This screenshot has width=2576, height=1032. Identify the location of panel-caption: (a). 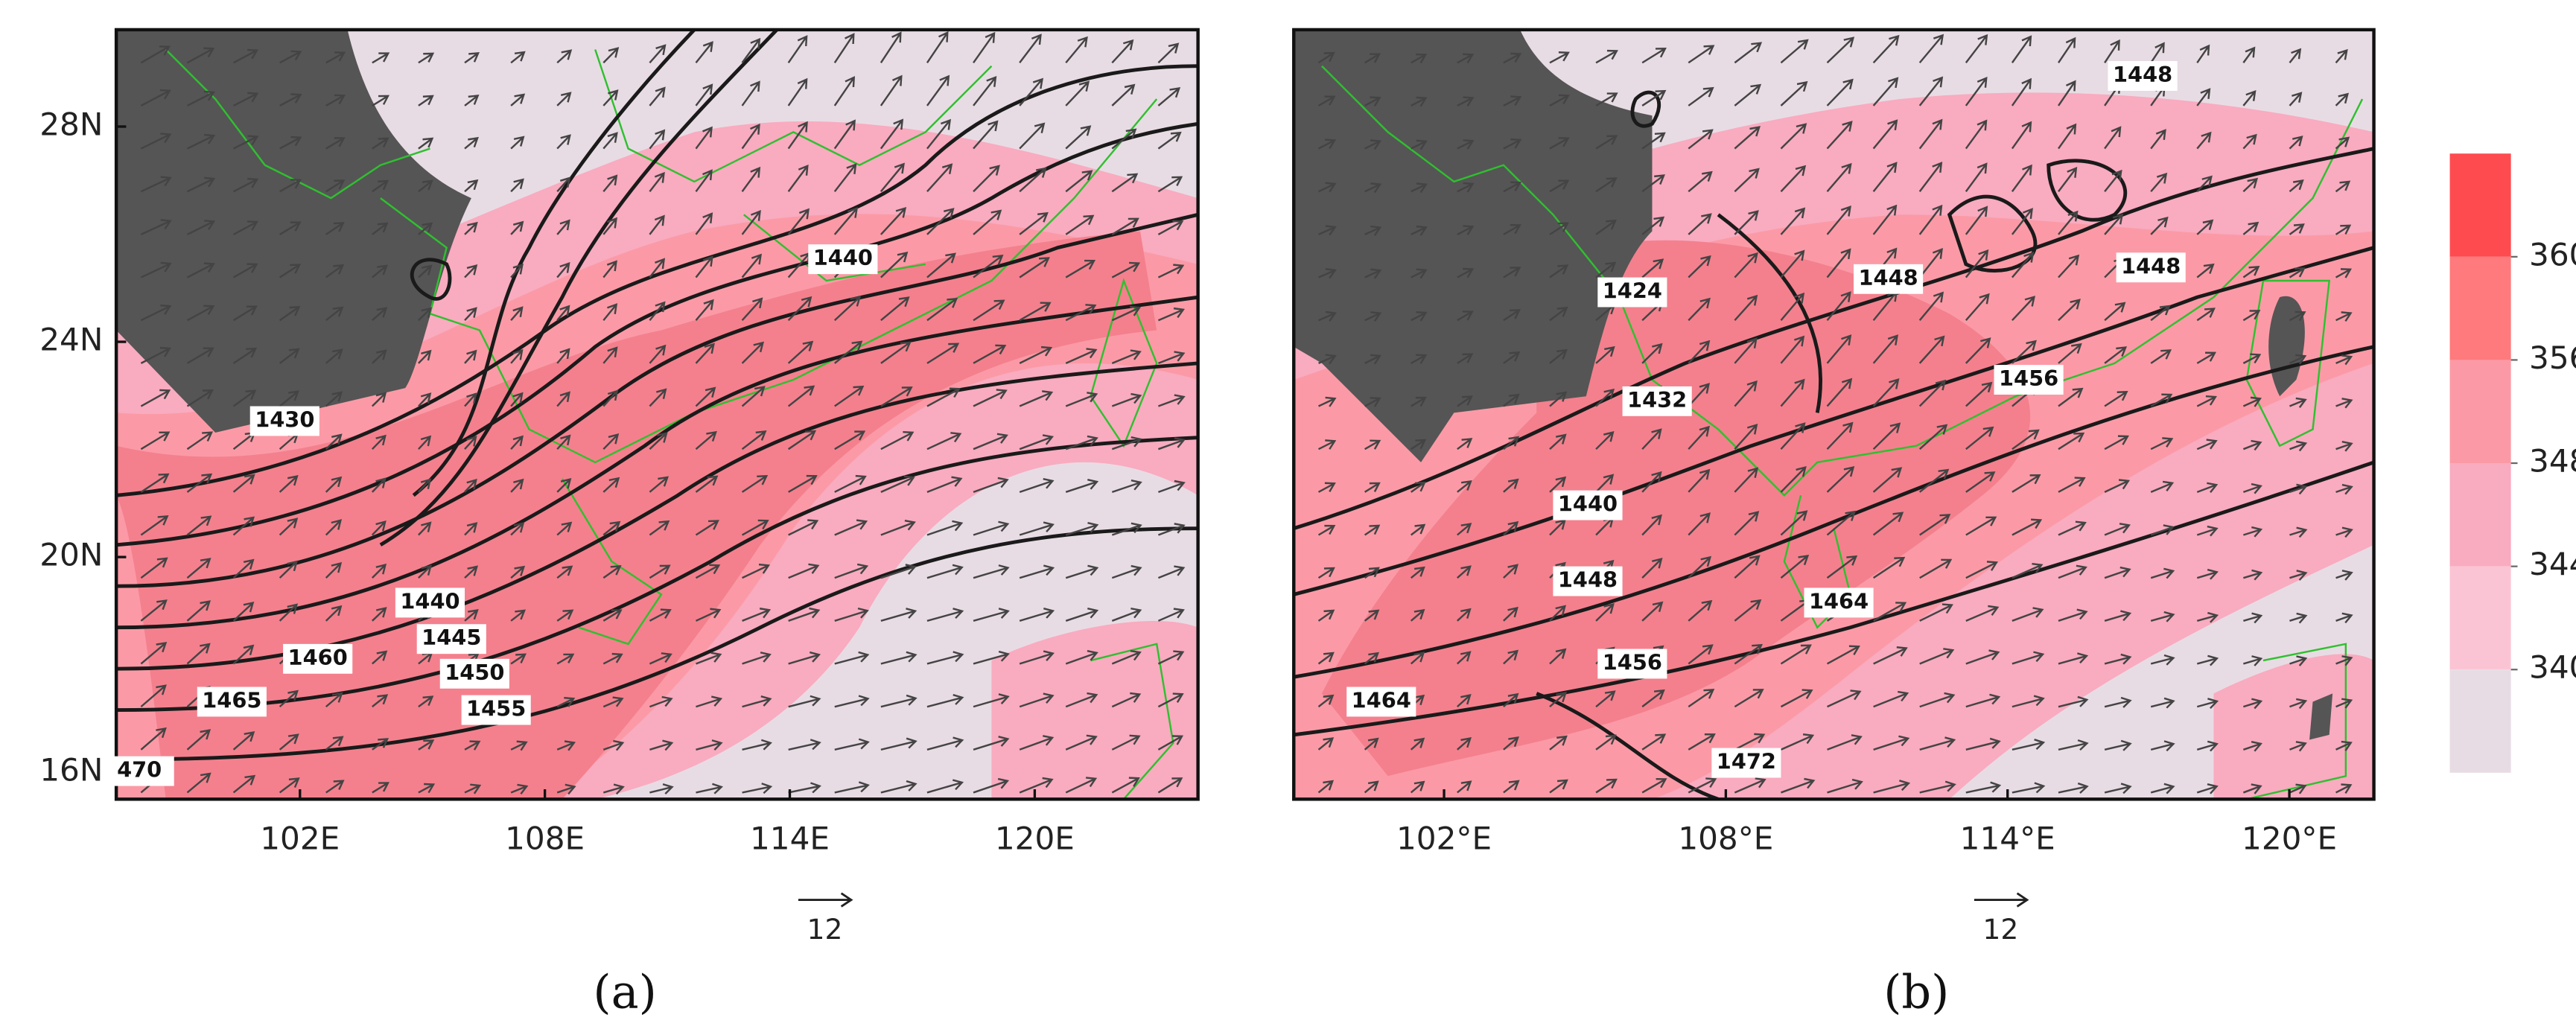
(624, 991).